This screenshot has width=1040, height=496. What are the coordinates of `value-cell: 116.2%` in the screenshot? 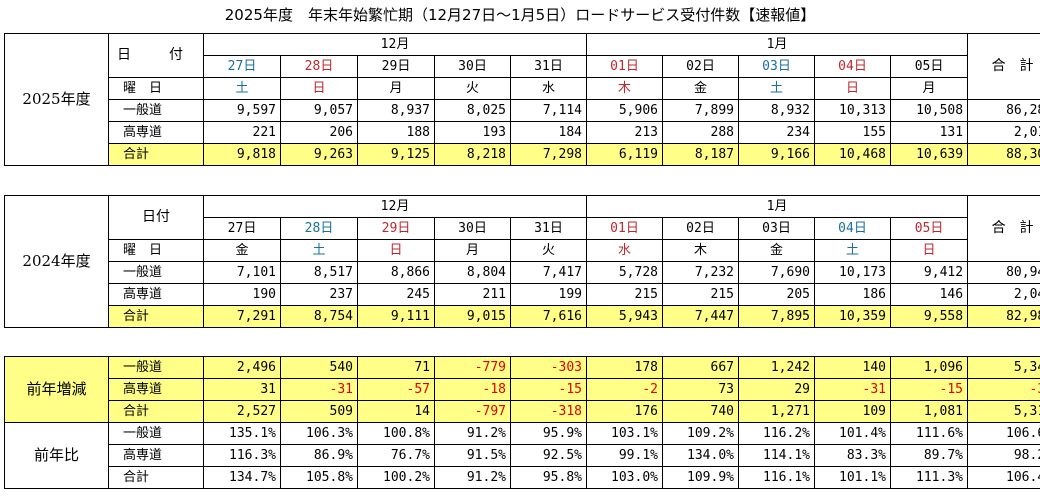 It's located at (776, 433).